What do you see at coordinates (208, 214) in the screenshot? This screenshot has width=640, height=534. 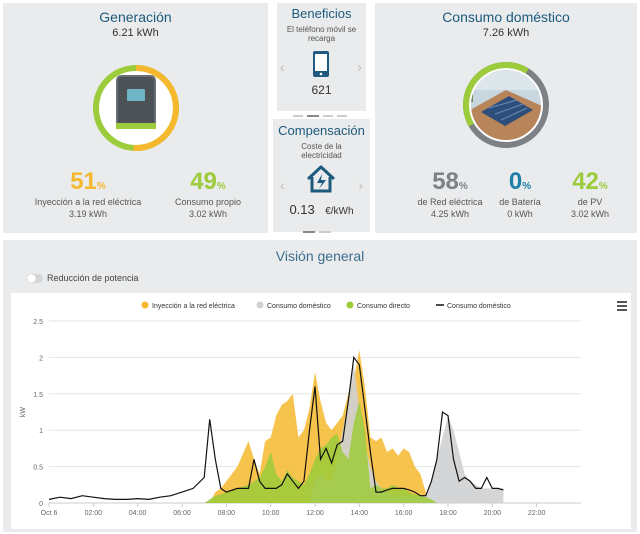 I see `self-consumption-kwh: 3.02 kWh` at bounding box center [208, 214].